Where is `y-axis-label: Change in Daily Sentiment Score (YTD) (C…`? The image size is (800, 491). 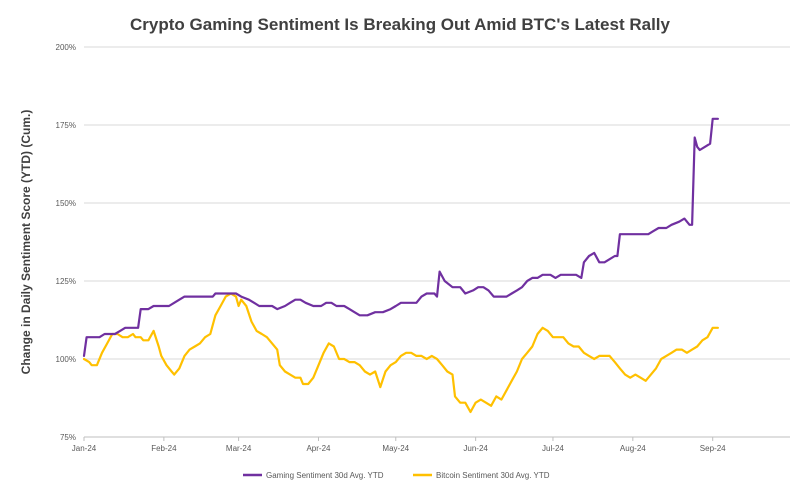 y-axis-label: Change in Daily Sentiment Score (YTD) (C… is located at coordinates (26, 242).